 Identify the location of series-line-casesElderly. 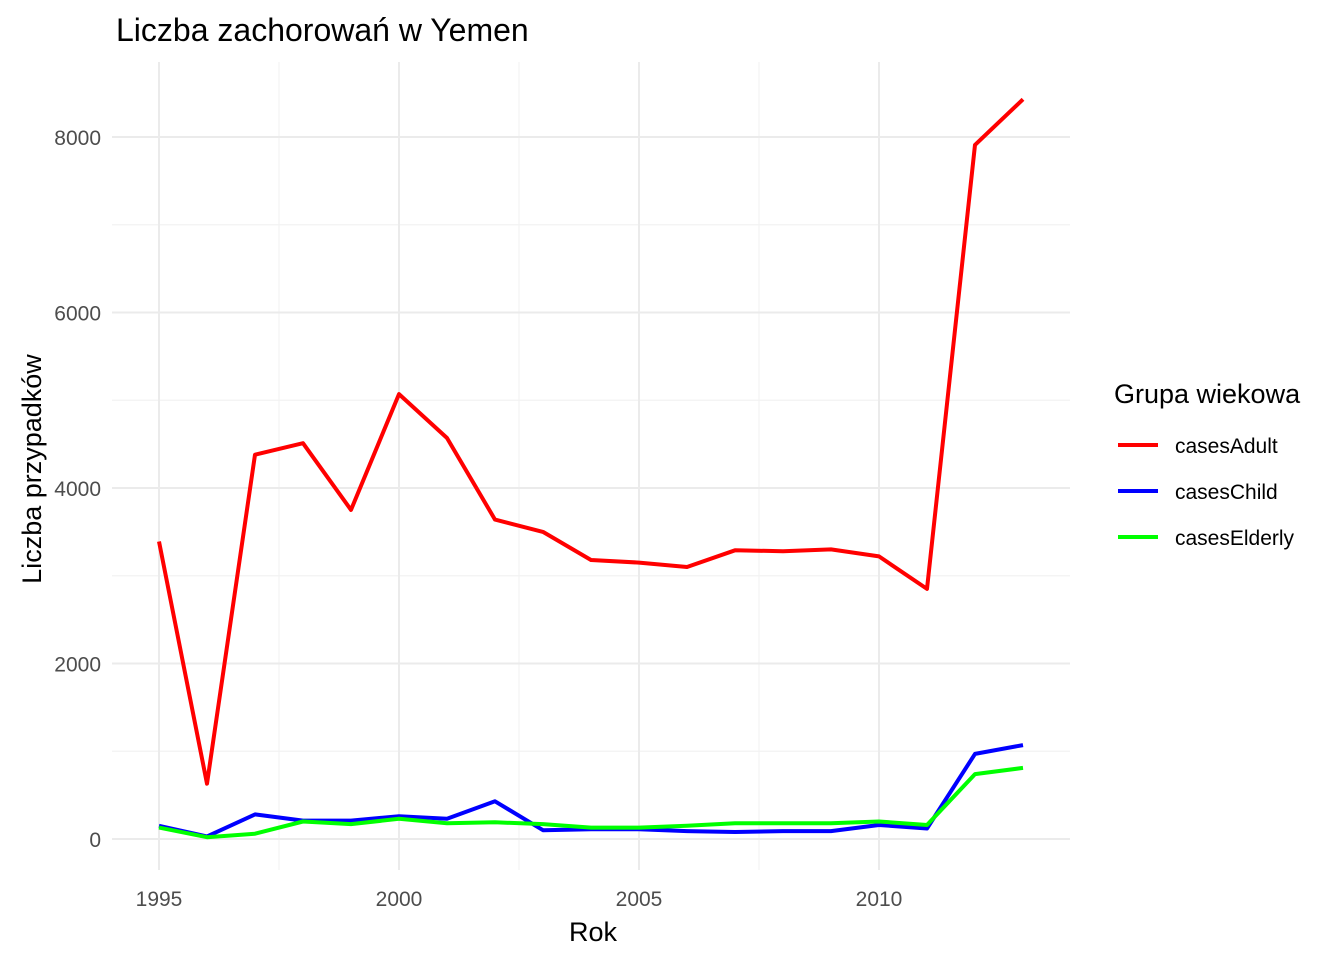
(591, 802).